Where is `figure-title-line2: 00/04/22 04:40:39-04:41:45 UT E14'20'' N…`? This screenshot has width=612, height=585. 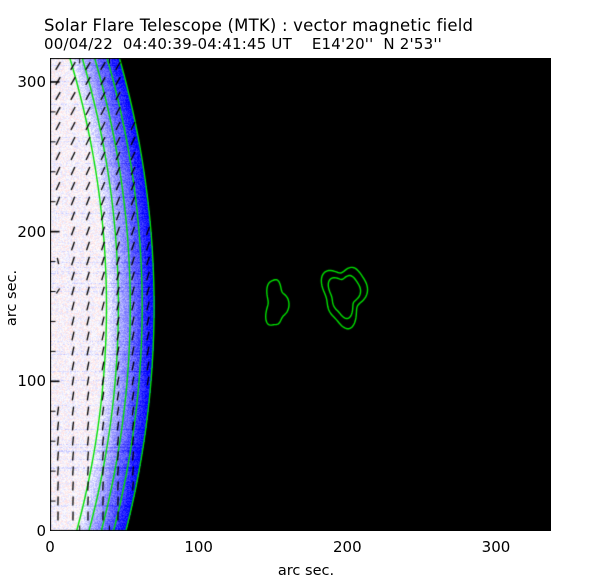
figure-title-line2: 00/04/22 04:40:39-04:41:45 UT E14'20'' N… is located at coordinates (243, 44).